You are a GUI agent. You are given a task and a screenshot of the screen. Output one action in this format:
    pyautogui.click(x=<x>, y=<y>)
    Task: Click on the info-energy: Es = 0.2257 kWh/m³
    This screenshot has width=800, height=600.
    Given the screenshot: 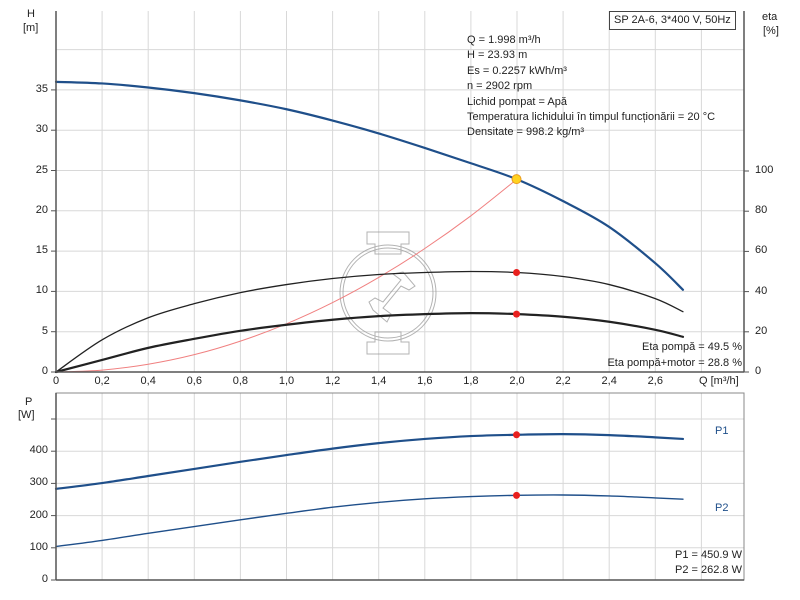 What is the action you would take?
    pyautogui.click(x=517, y=70)
    